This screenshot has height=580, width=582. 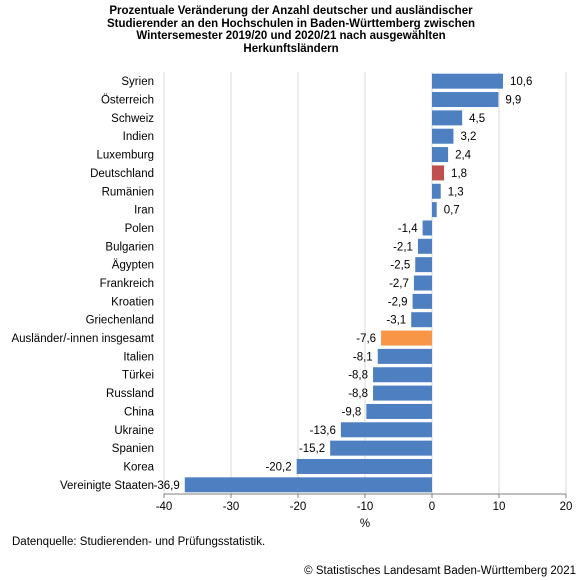 I want to click on category-label: China, so click(x=139, y=412).